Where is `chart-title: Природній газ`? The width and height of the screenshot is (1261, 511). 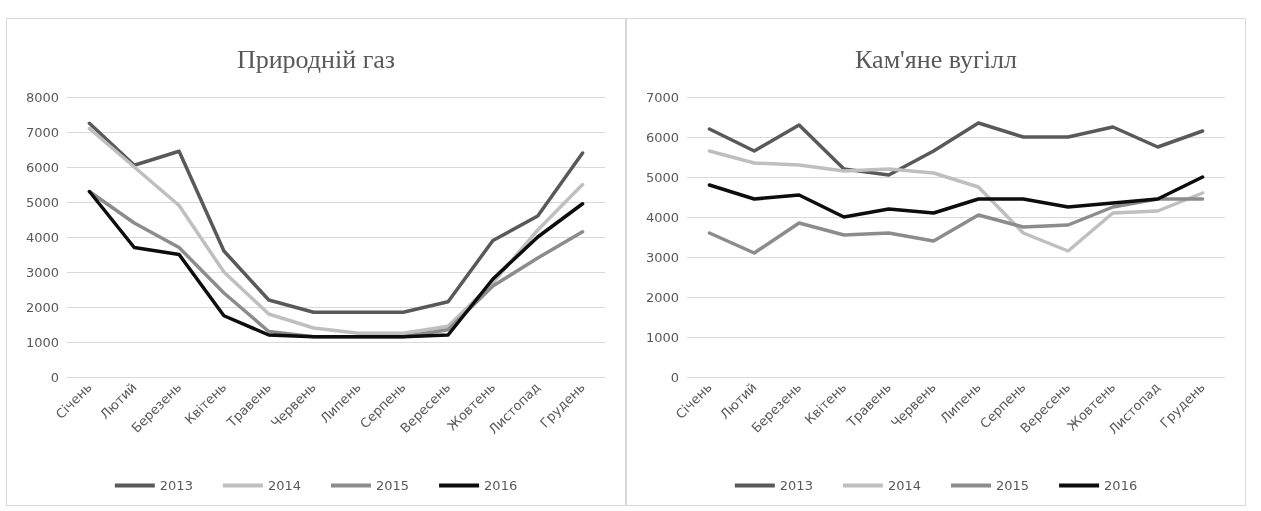
chart-title: Природній газ is located at coordinates (316, 59).